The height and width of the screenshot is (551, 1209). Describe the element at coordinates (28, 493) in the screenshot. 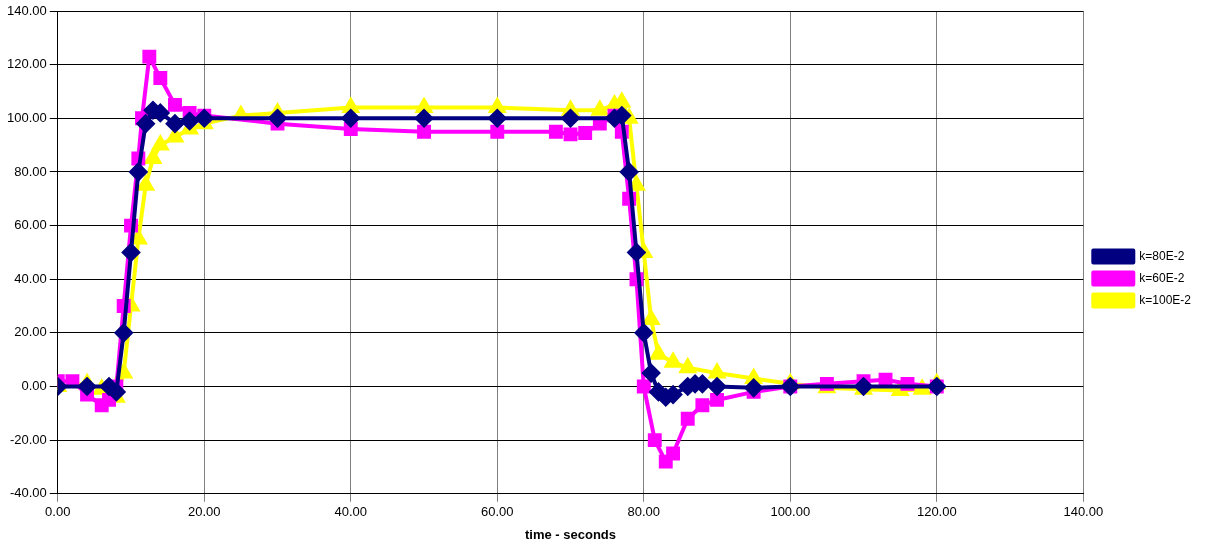

I see `y-tick-label: -40.00` at that location.